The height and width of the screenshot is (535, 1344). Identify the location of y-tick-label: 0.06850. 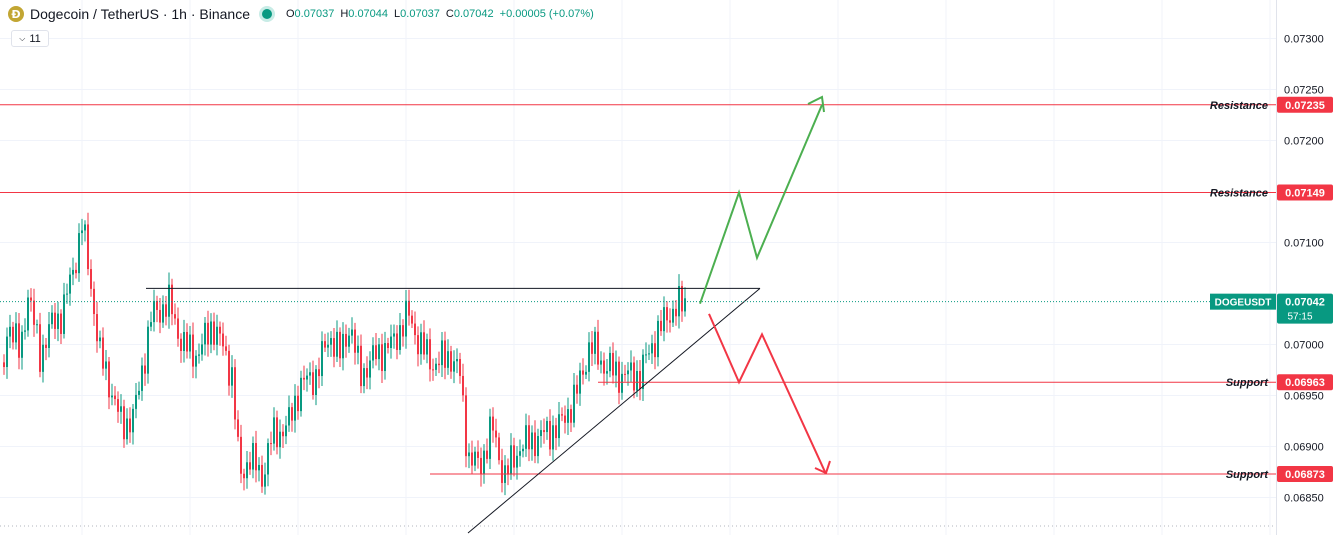
(1304, 499).